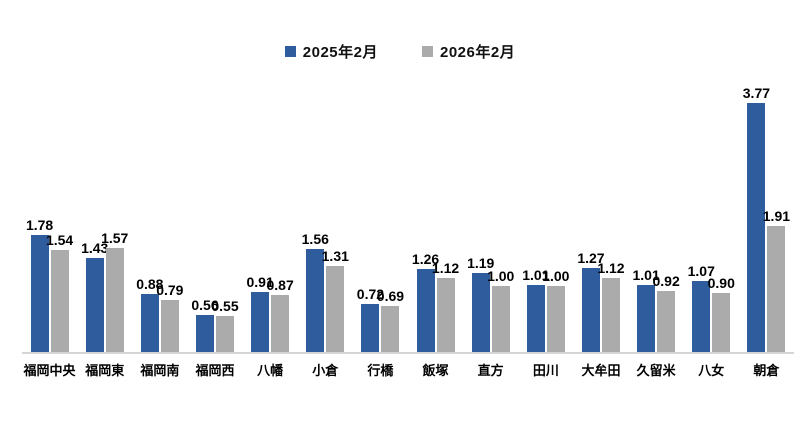  I want to click on category-label: 福岡東, so click(105, 370).